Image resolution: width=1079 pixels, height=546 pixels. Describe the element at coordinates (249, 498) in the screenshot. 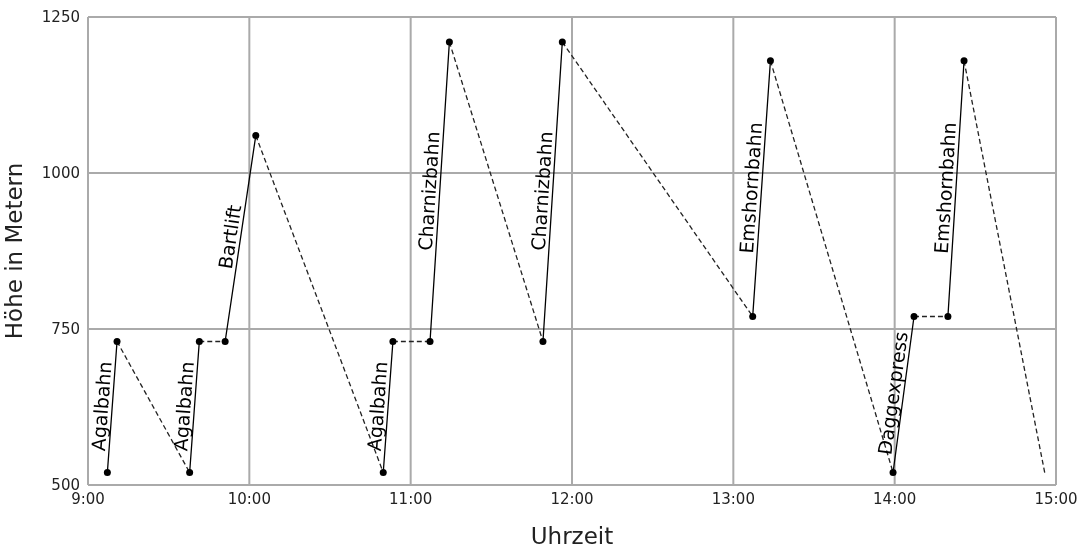

I see `x-tick-label: 10:00` at that location.